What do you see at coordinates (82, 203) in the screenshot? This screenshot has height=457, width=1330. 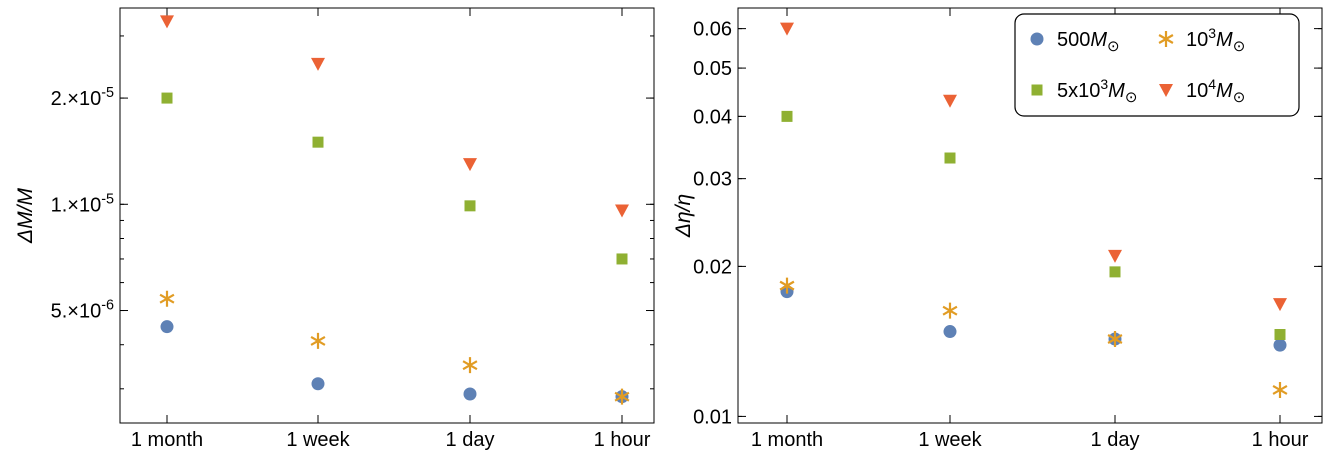 I see `y-tick-label: 1.×10-5` at bounding box center [82, 203].